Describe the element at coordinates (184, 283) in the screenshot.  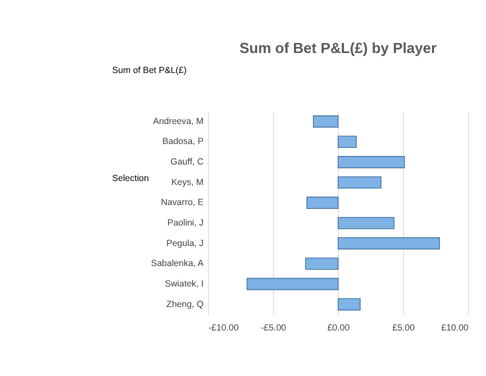
I see `y-tick-label: Swiatek, I` at that location.